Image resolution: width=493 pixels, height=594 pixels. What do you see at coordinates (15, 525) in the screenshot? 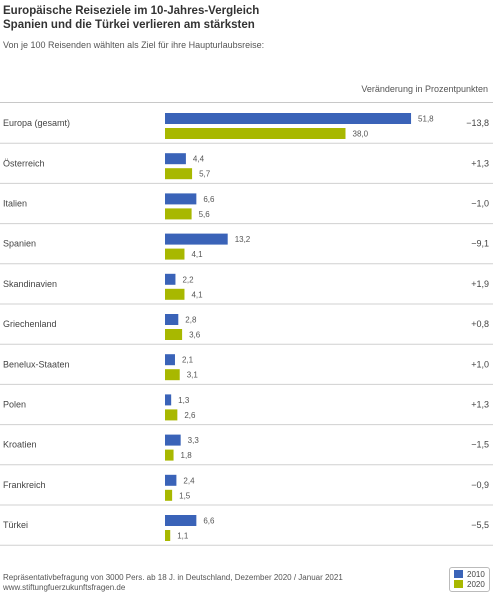
I see `category-label-turkei: Türkei` at bounding box center [15, 525].